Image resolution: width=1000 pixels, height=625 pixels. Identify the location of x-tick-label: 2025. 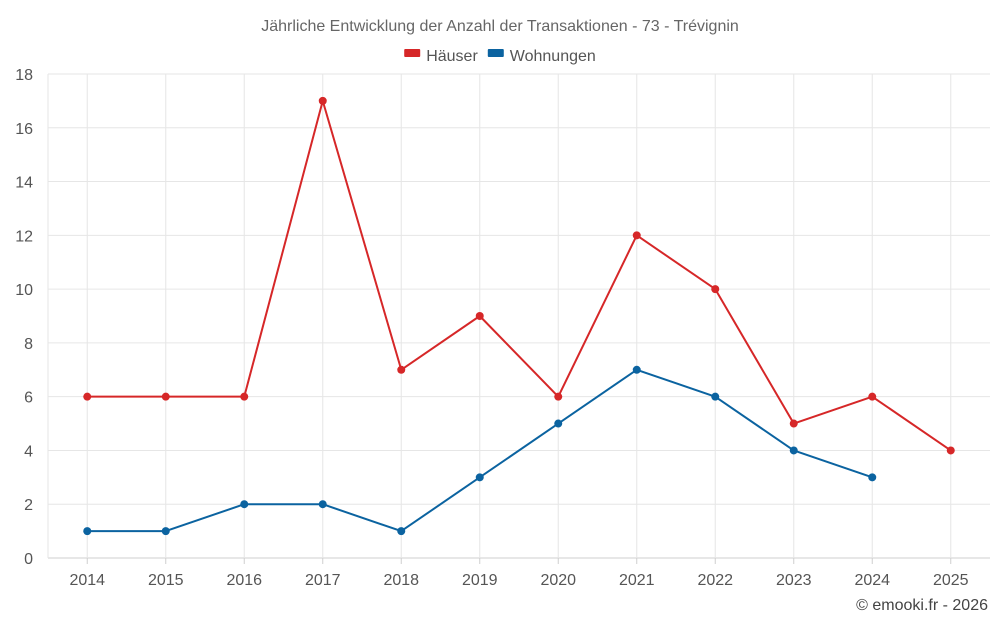
(951, 580).